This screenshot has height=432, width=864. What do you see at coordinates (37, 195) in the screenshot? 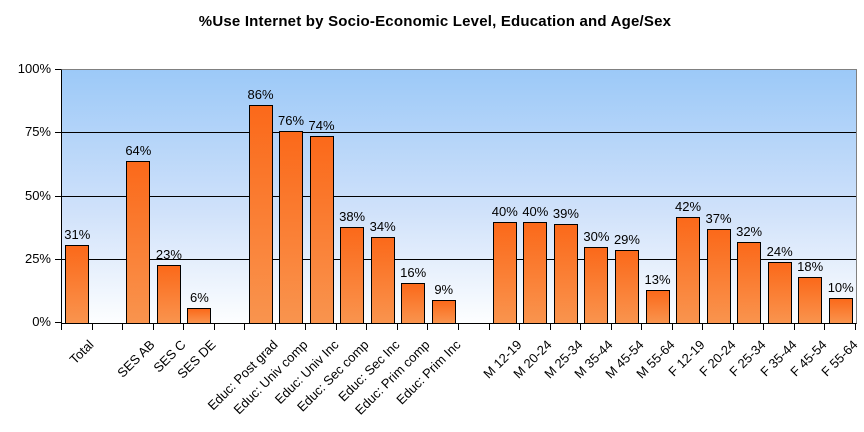
I see `y-axis-tick-label: 50%` at bounding box center [37, 195].